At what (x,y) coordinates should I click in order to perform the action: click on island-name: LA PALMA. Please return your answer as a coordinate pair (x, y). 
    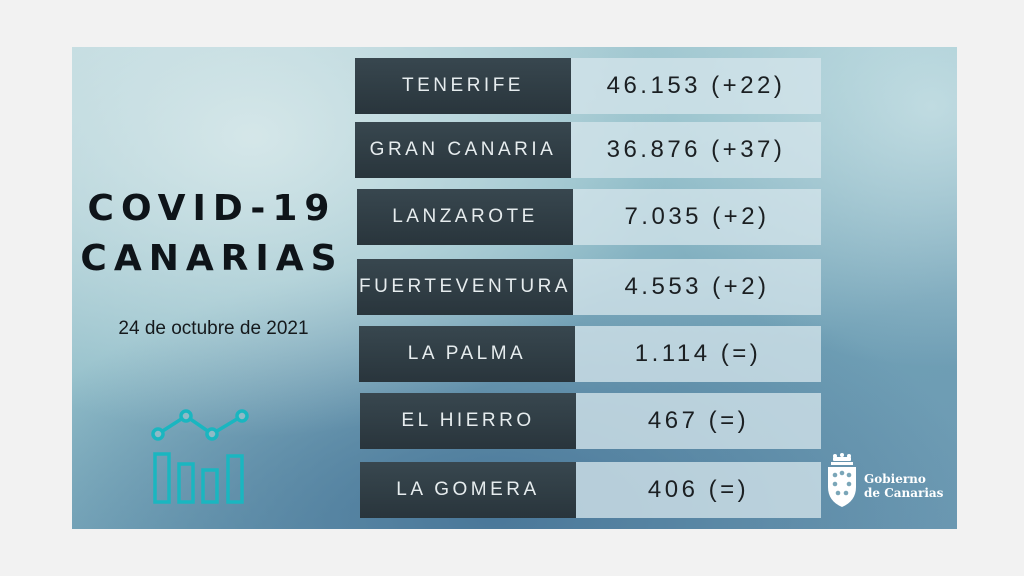
    Looking at the image, I should click on (467, 354).